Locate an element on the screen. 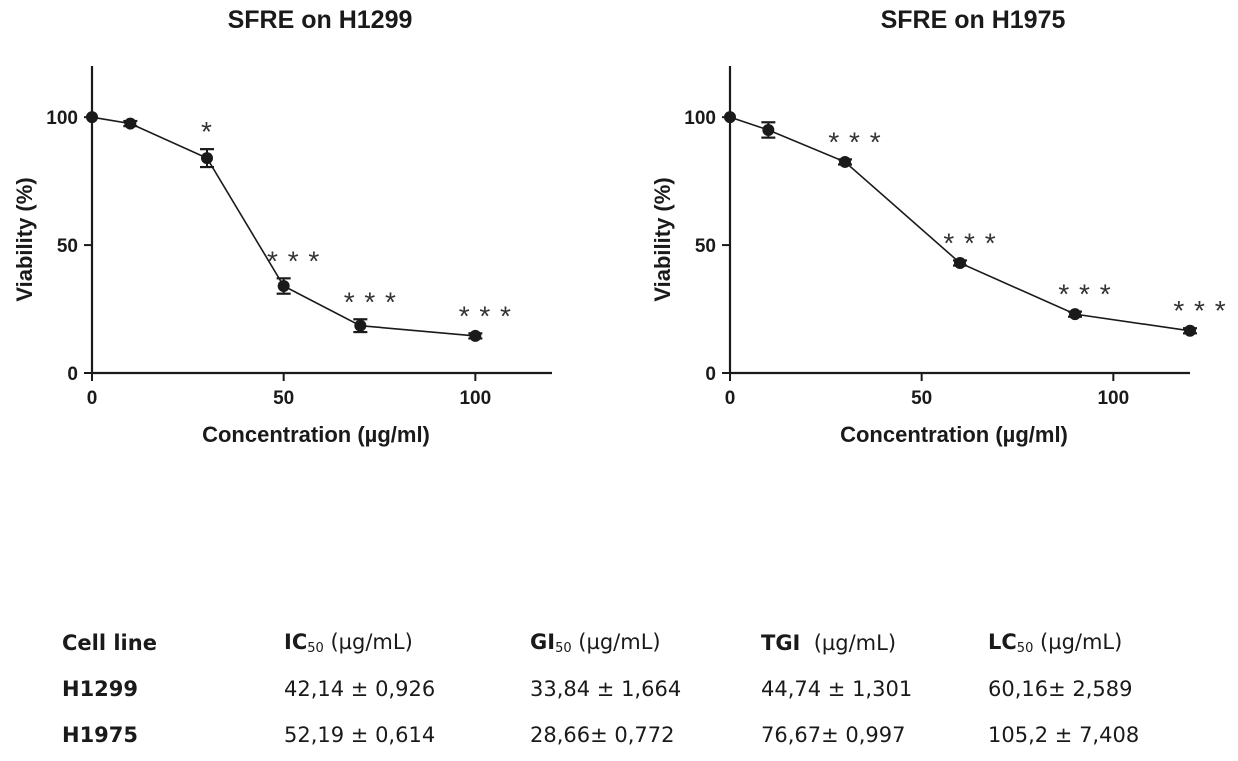  cell-line: H1299 is located at coordinates (100, 689).